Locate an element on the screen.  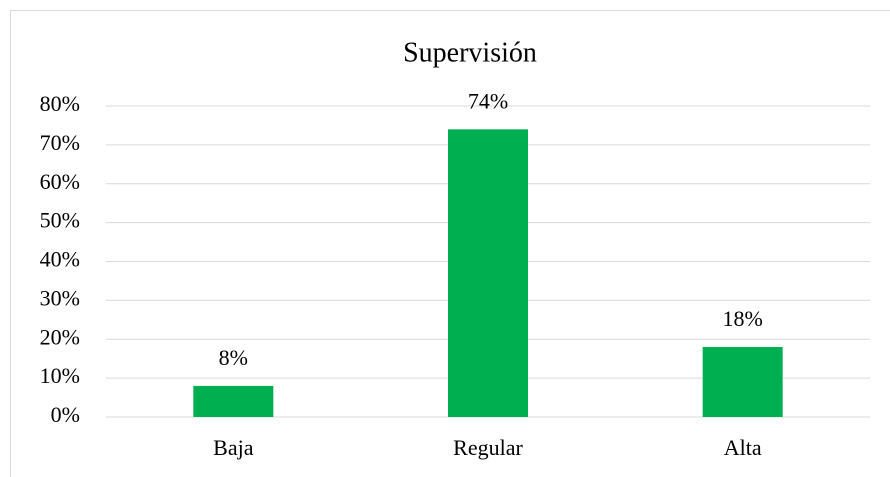
data-label: 74% is located at coordinates (488, 100).